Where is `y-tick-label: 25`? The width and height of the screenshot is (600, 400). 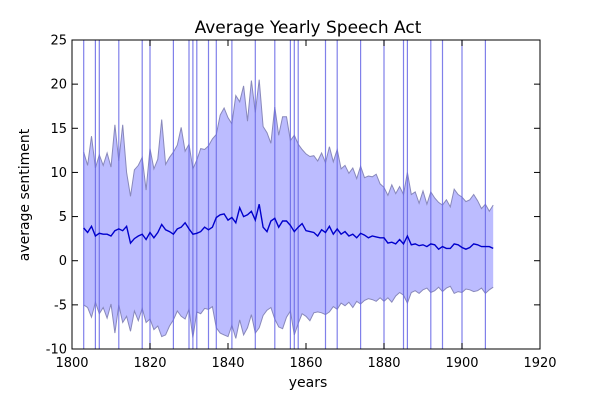
y-tick-label: 25 is located at coordinates (58, 41).